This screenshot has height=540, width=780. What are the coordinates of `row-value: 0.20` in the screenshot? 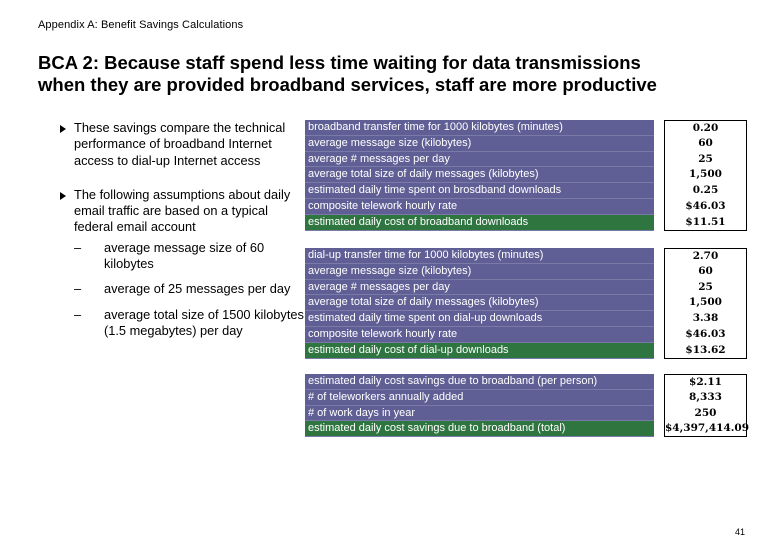 It's located at (705, 128).